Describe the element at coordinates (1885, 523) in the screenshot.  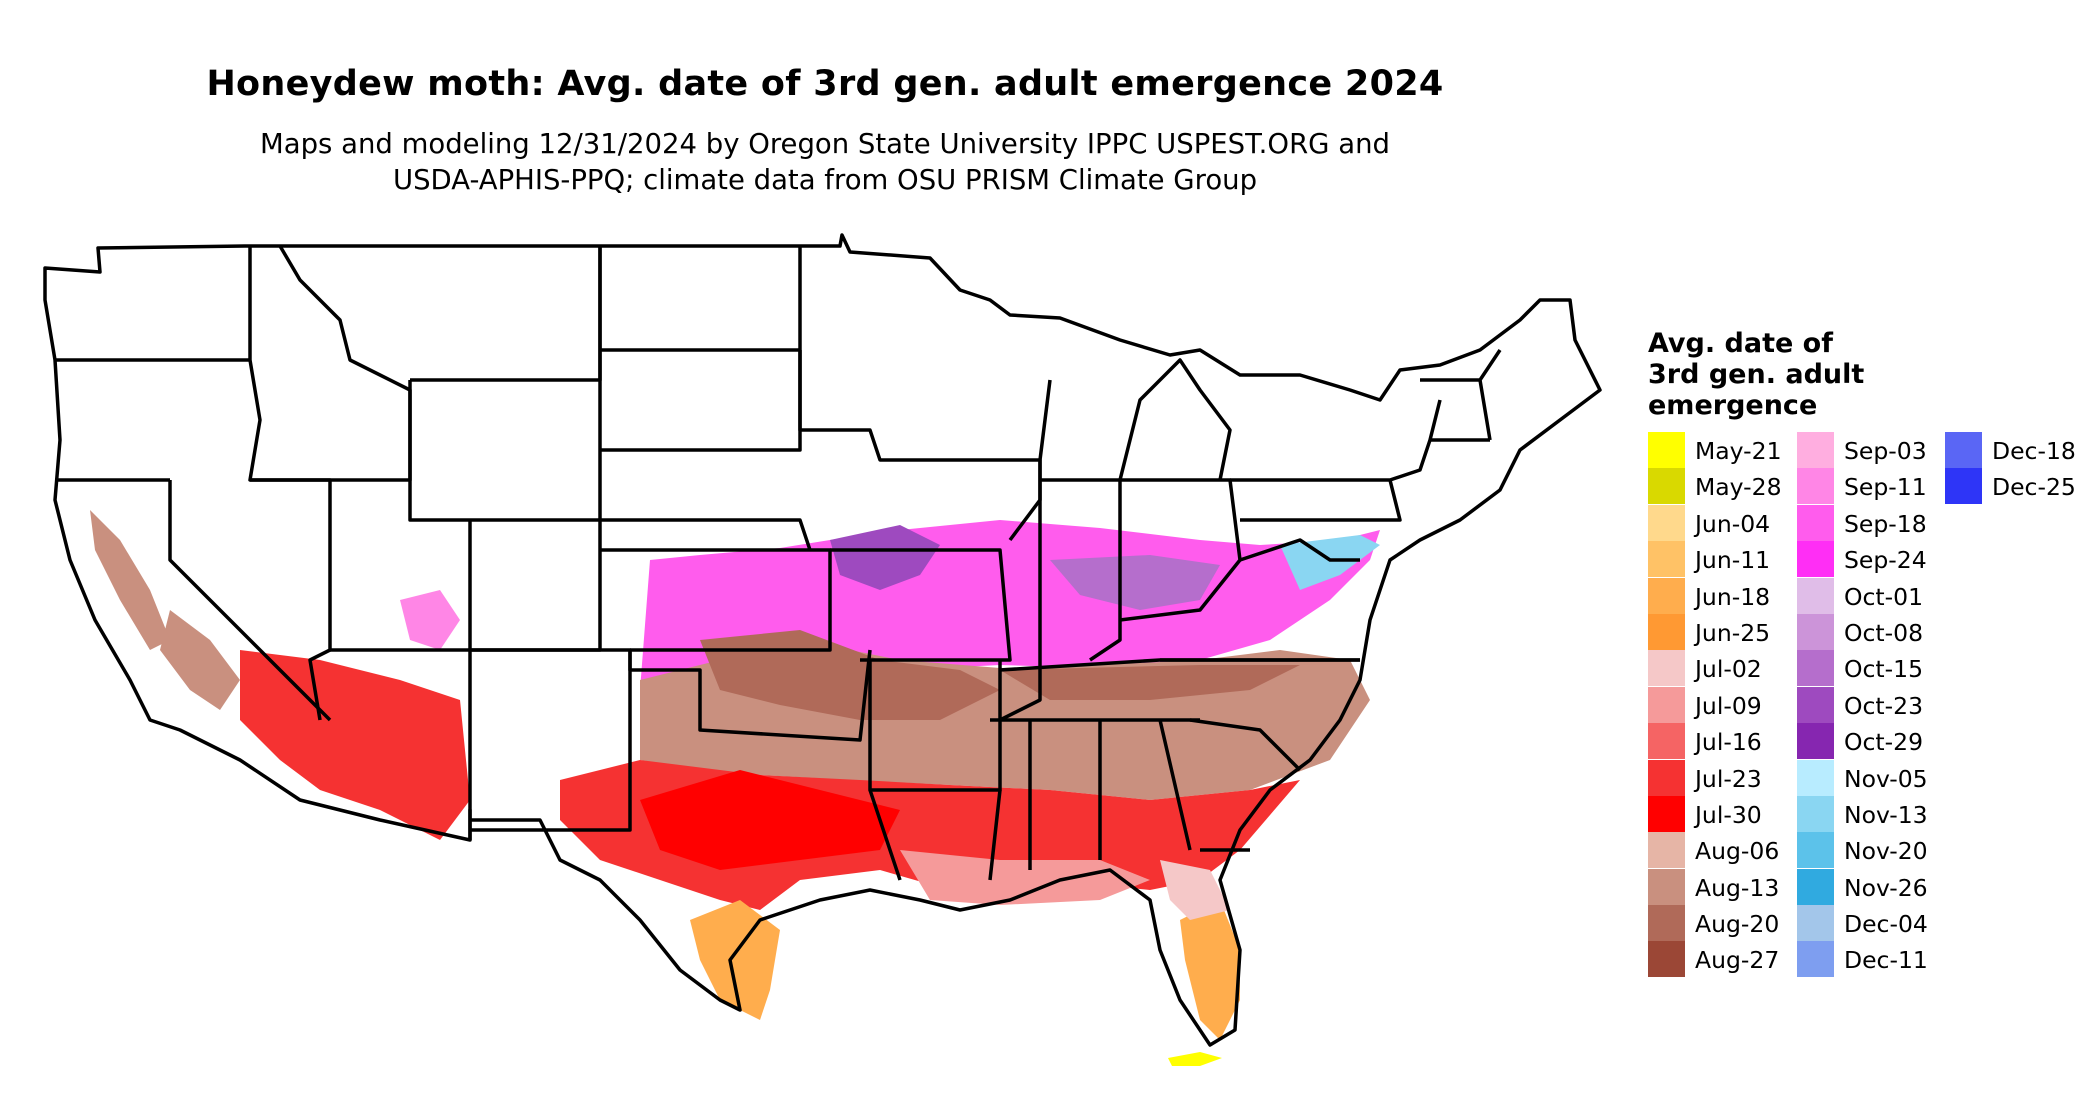
I see `legend-label: Sep-18` at that location.